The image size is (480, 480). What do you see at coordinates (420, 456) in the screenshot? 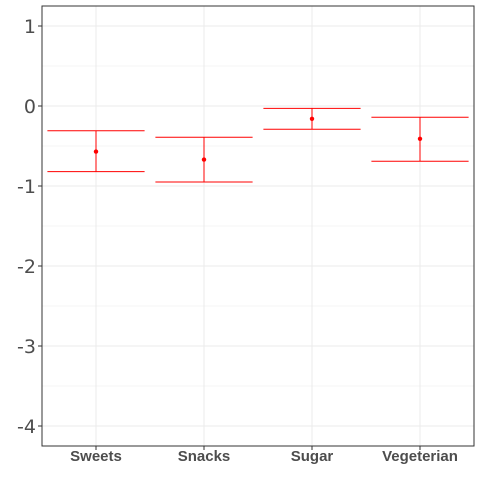
I see `x-tick-label: Vegeterian` at bounding box center [420, 456].